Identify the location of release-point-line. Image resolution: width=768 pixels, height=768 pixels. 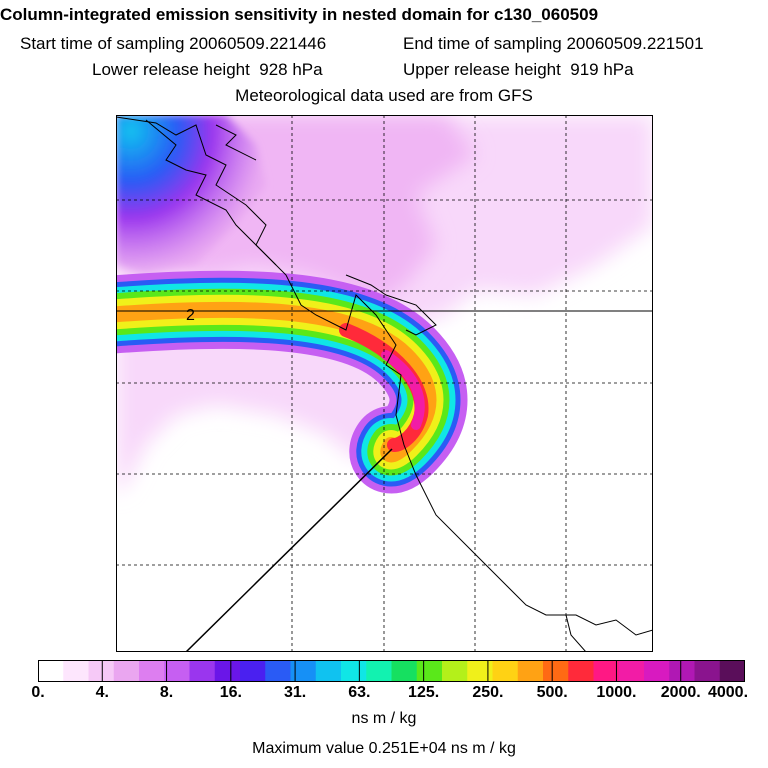
(289, 550).